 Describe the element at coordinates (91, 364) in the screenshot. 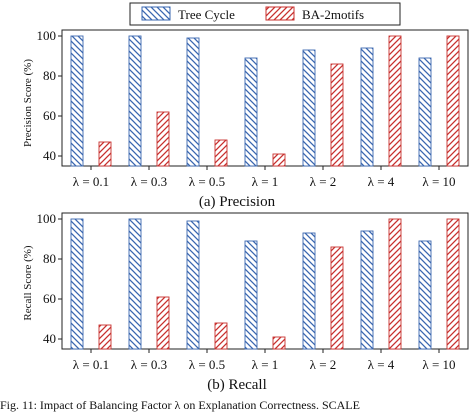

I see `recall-x-tick-label: λ = 0.1` at that location.